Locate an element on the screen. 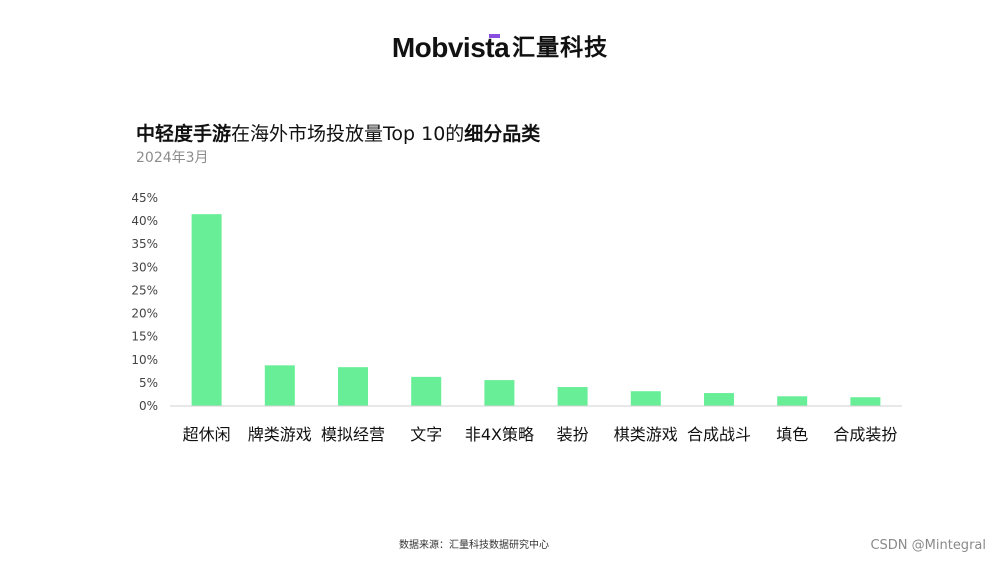  chart-subtitle: 2024年3月 is located at coordinates (172, 158).